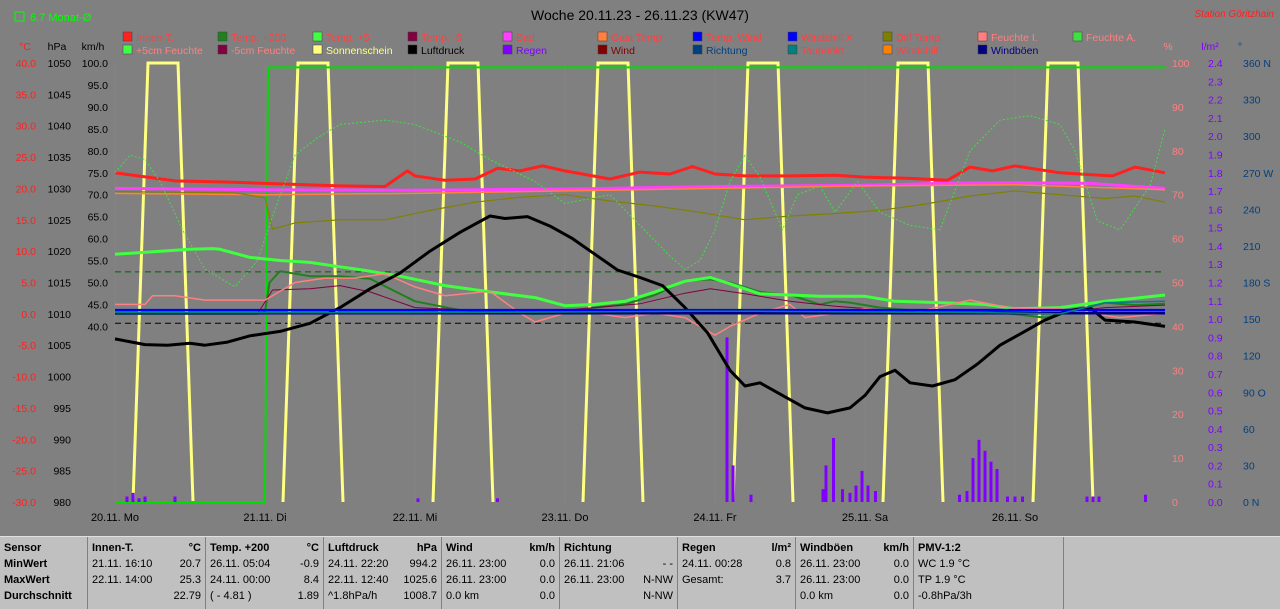 This screenshot has width=1280, height=609. I want to click on rain-tick: 0.8, so click(1215, 357).